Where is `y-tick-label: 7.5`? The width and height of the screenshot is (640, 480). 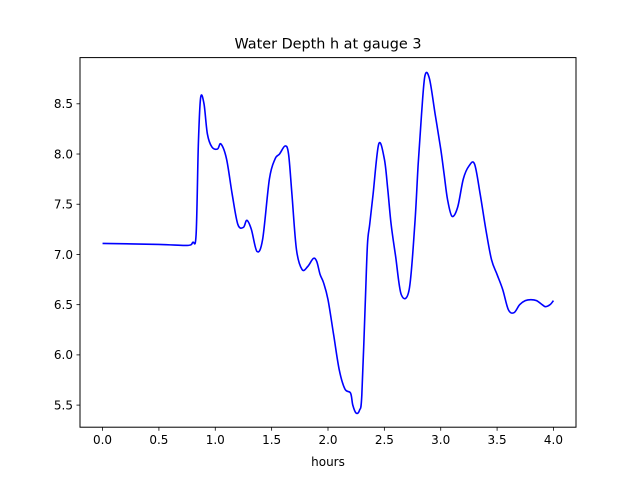
y-tick-label: 7.5 is located at coordinates (63, 205).